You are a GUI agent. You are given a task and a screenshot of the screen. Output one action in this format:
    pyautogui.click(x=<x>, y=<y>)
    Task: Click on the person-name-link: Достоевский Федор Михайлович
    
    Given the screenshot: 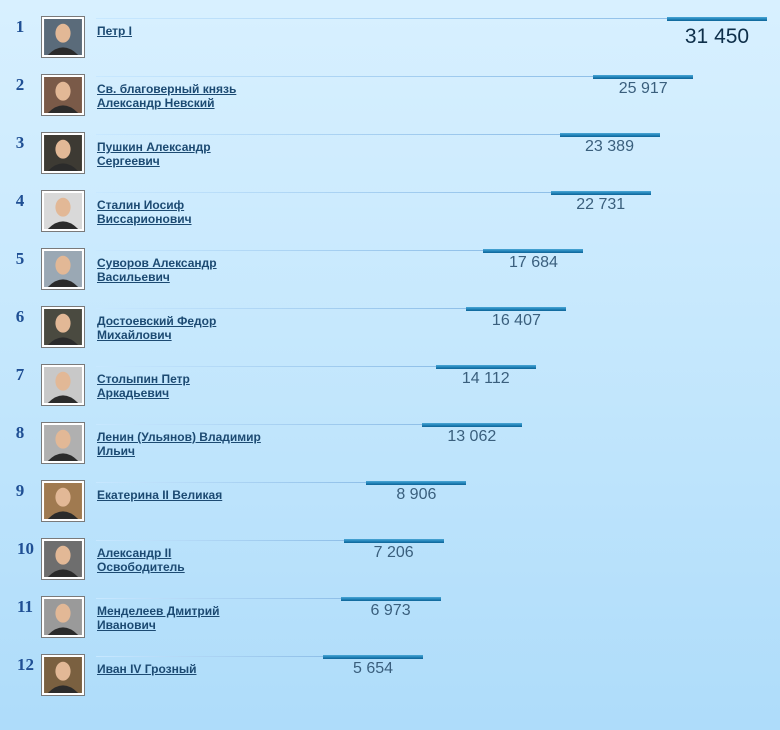 What is the action you would take?
    pyautogui.click(x=207, y=328)
    